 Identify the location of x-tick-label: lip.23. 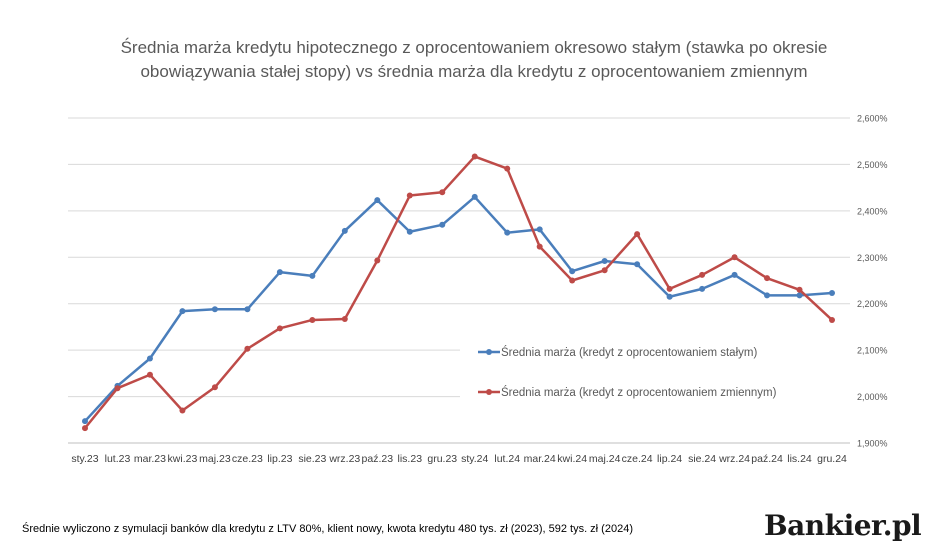
(279, 459).